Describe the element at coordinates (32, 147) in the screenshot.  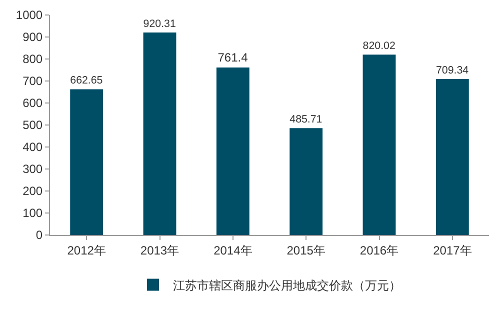
I see `y-tick-label: 400` at that location.